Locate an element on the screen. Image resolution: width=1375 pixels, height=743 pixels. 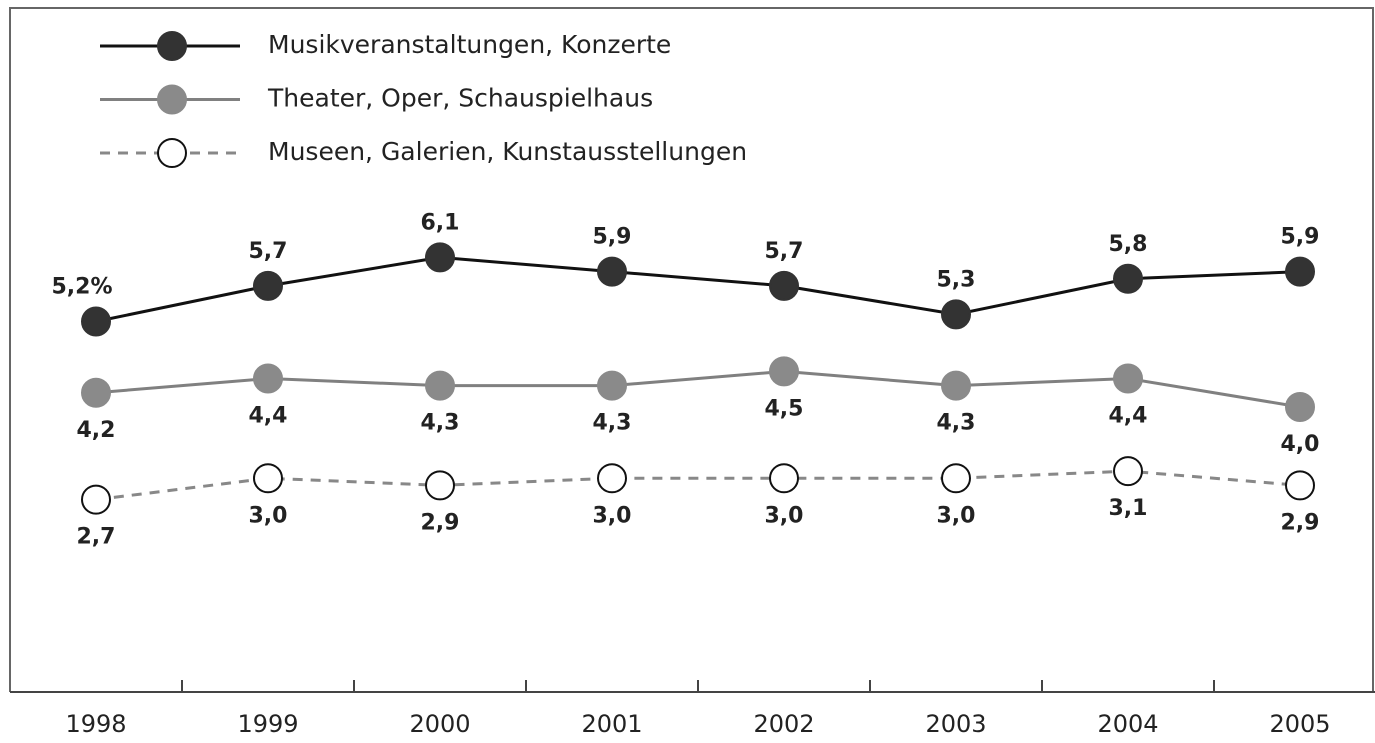
data-label: 3,1 is located at coordinates (1128, 508).